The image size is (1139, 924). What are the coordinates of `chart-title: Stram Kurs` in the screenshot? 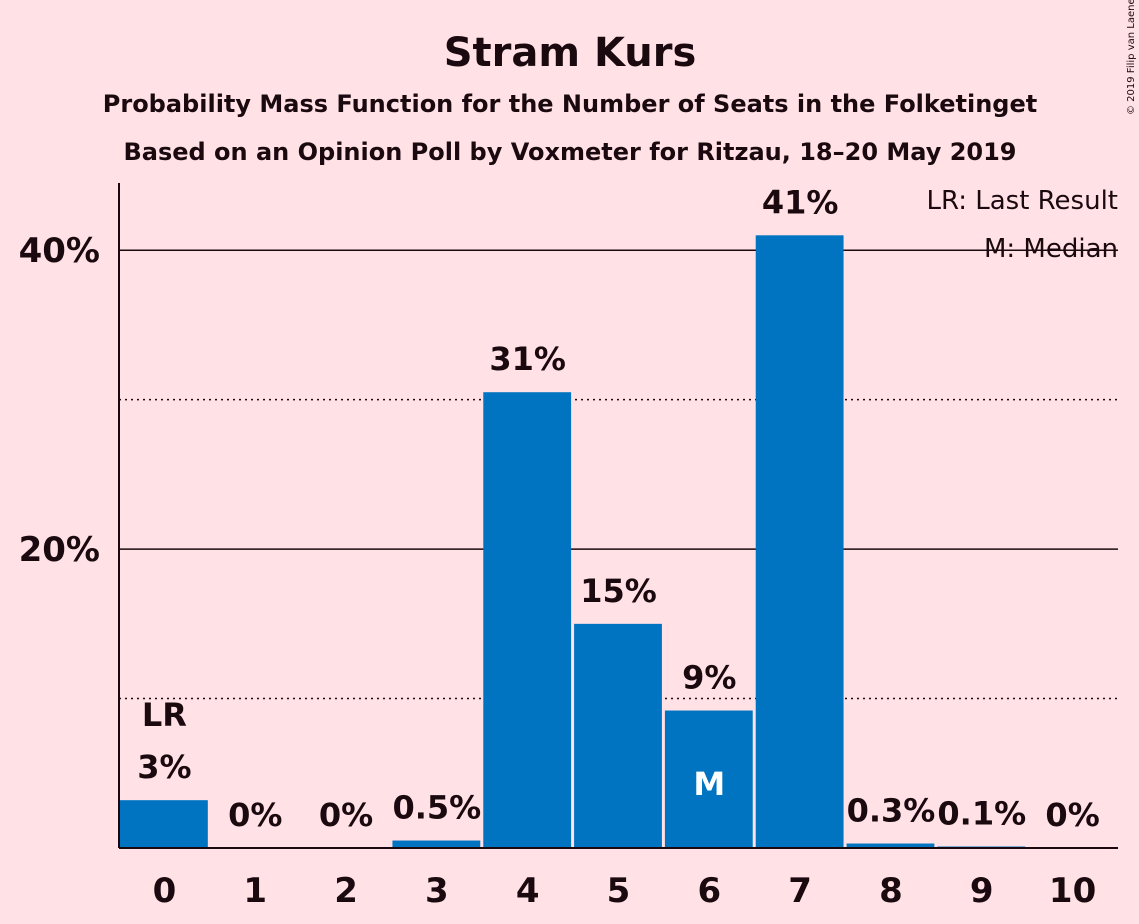 It's located at (570, 53).